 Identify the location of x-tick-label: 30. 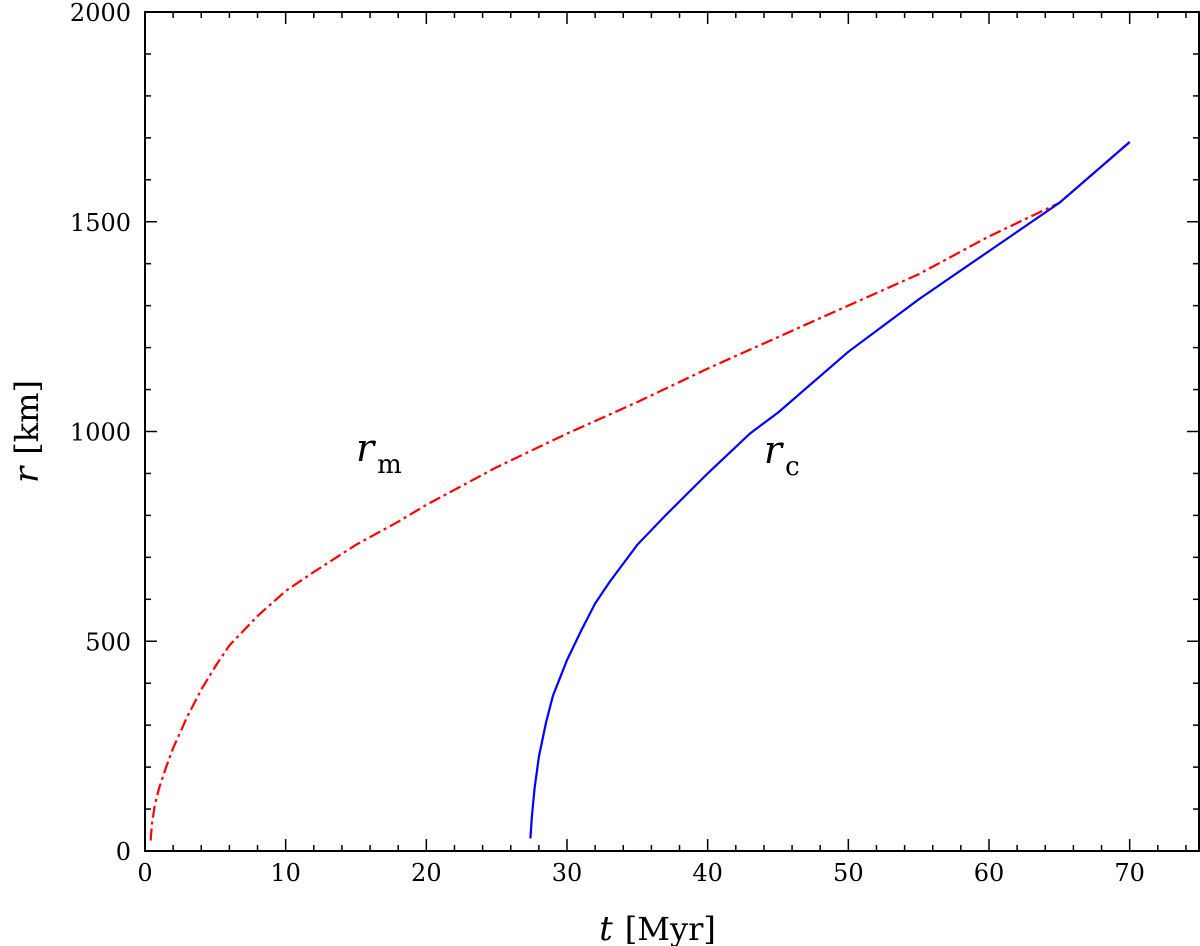
(567, 873).